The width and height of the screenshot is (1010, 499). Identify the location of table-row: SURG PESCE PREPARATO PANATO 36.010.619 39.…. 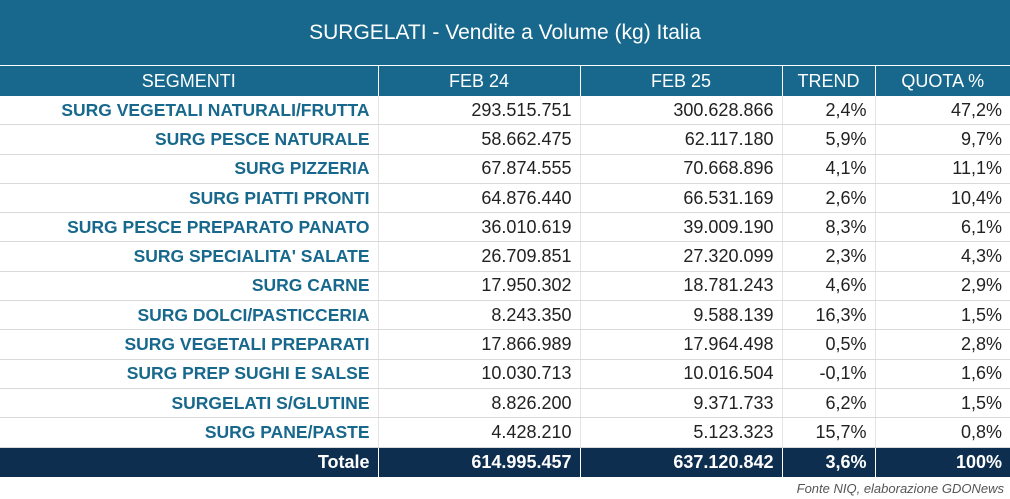
(505, 227).